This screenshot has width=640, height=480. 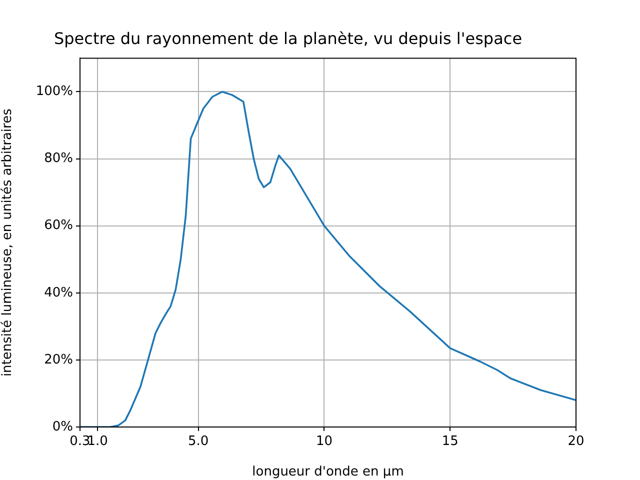 What do you see at coordinates (8, 242) in the screenshot?
I see `y-axis-title: intensité lumineuse, en unités arbitraires` at bounding box center [8, 242].